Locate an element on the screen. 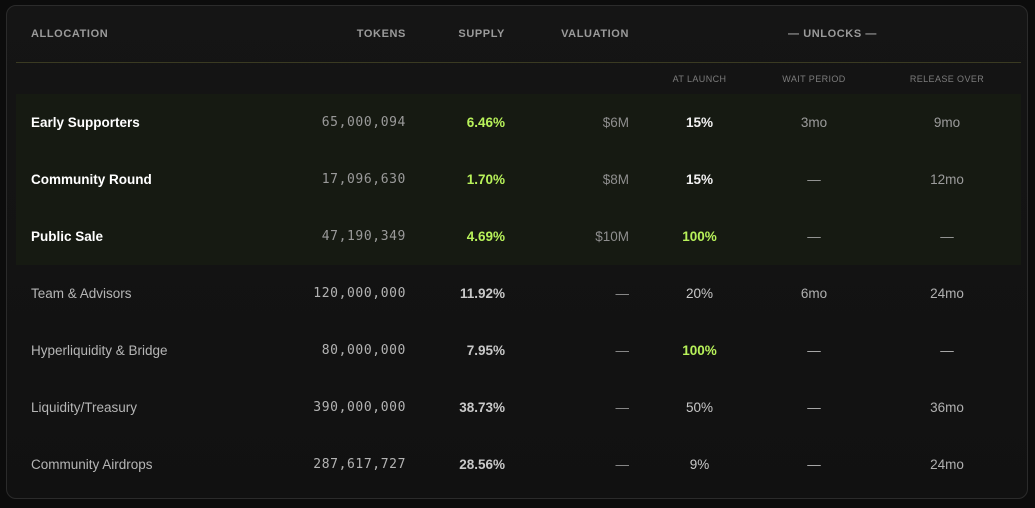 This screenshot has width=1035, height=508. allocation-name: Public Sale is located at coordinates (131, 236).